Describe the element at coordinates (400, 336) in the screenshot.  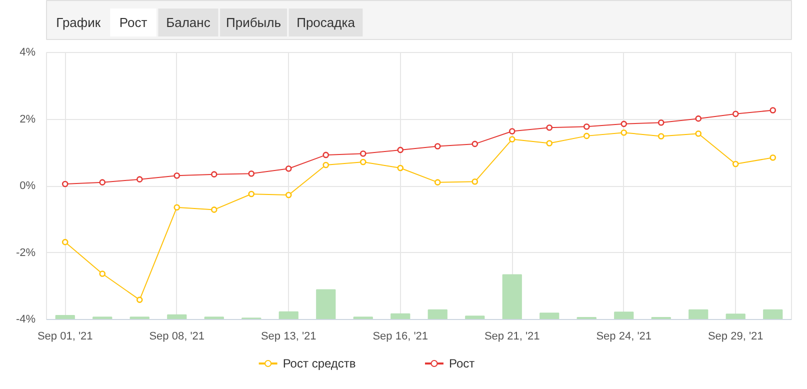
I see `x-tick-label: Sep 16, '21` at that location.